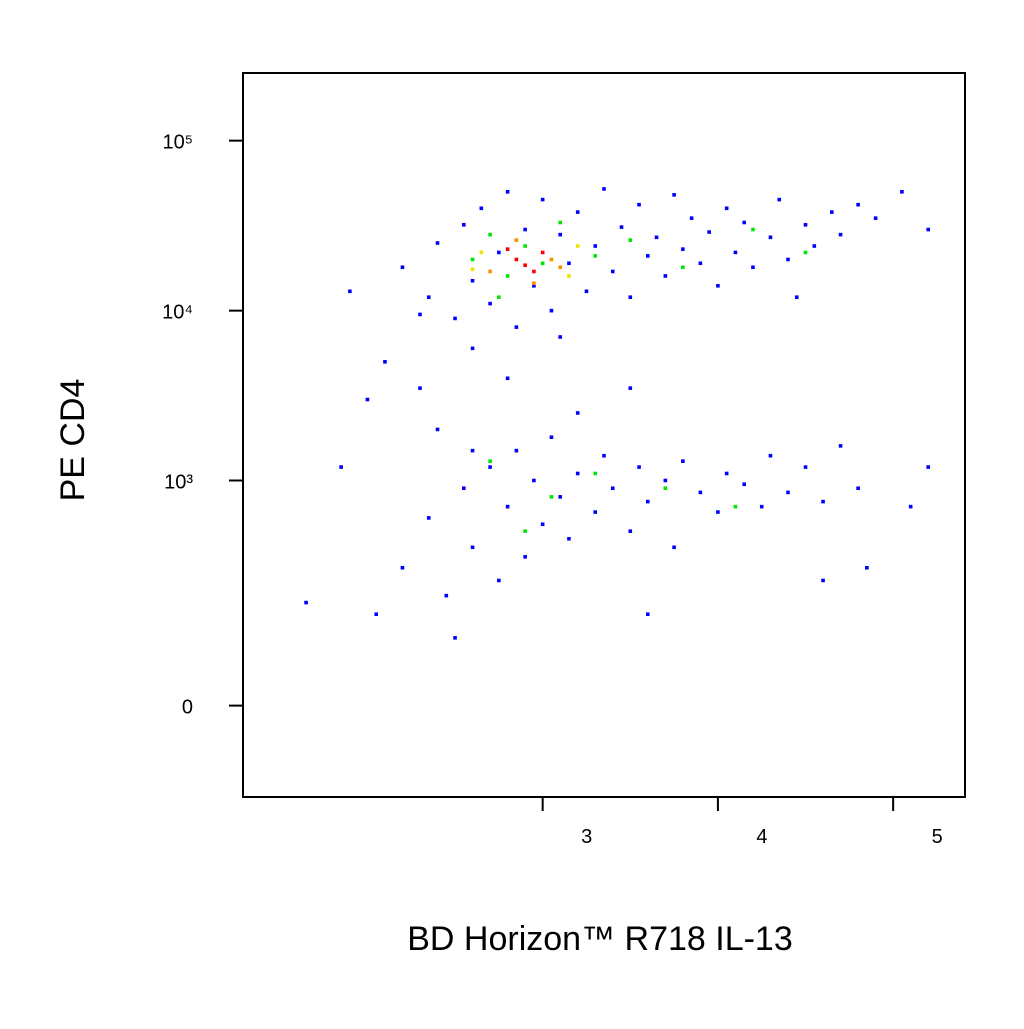  Describe the element at coordinates (177, 143) in the screenshot. I see `y-tick-label: 10⁵` at that location.